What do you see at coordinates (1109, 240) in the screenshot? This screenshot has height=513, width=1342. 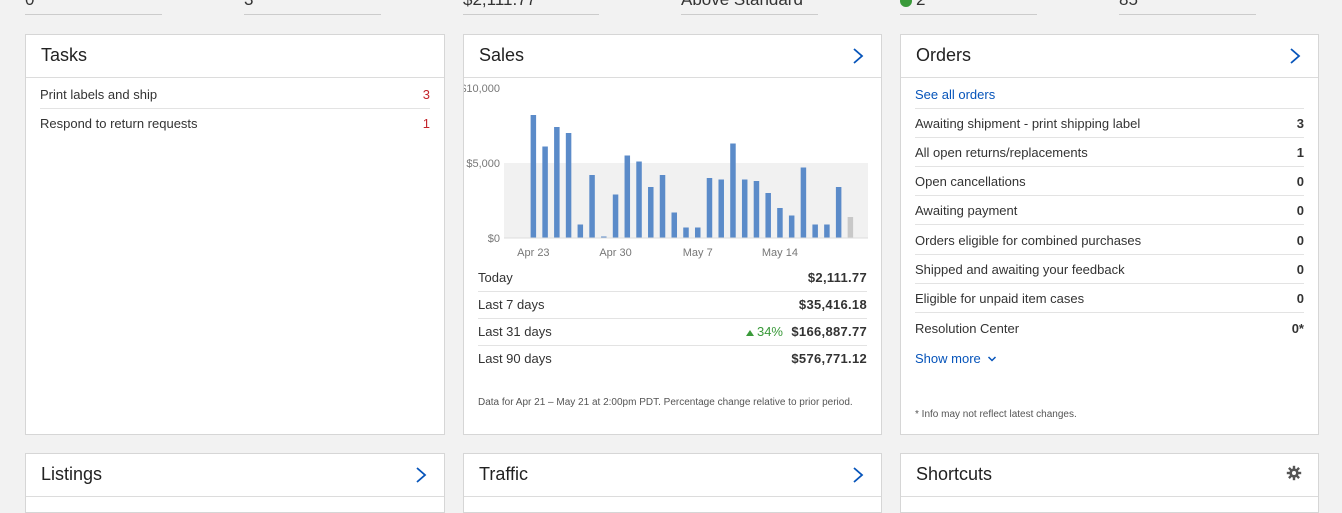 I see `order-row: Orders eligible for combined purchases 0` at bounding box center [1109, 240].